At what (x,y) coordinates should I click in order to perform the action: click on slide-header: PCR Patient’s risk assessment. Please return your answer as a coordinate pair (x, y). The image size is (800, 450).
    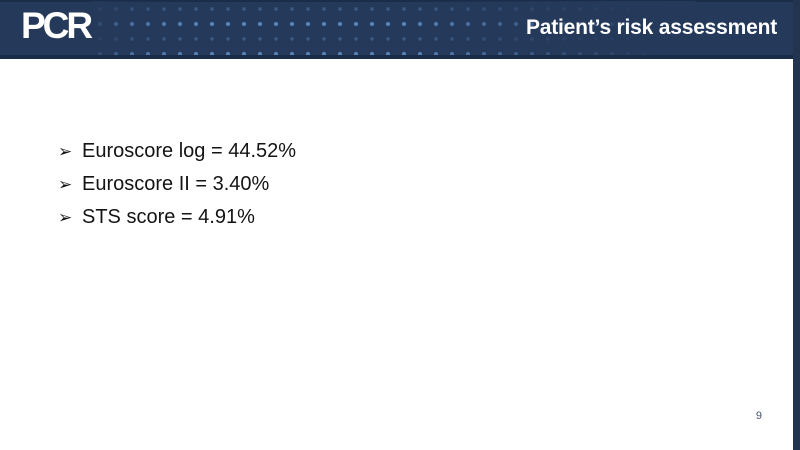
    Looking at the image, I should click on (400, 29).